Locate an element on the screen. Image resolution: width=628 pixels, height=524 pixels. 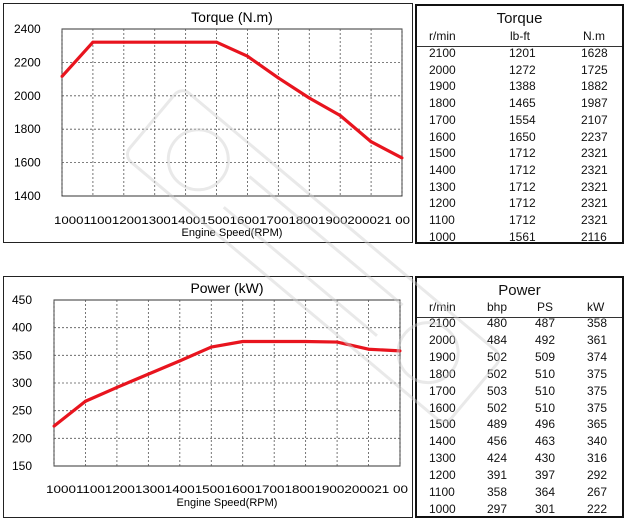
torque-table-row: 1200 1712 2321 is located at coordinates (519, 204).